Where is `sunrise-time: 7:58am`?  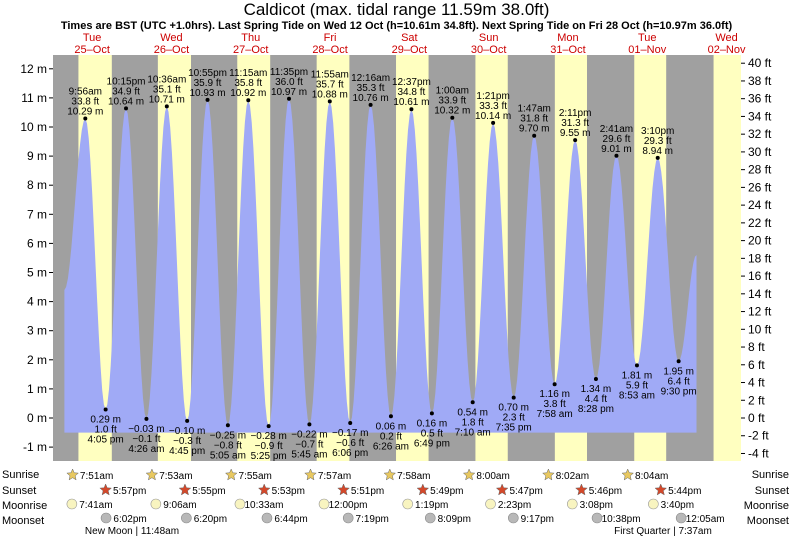
sunrise-time: 7:58am is located at coordinates (413, 476).